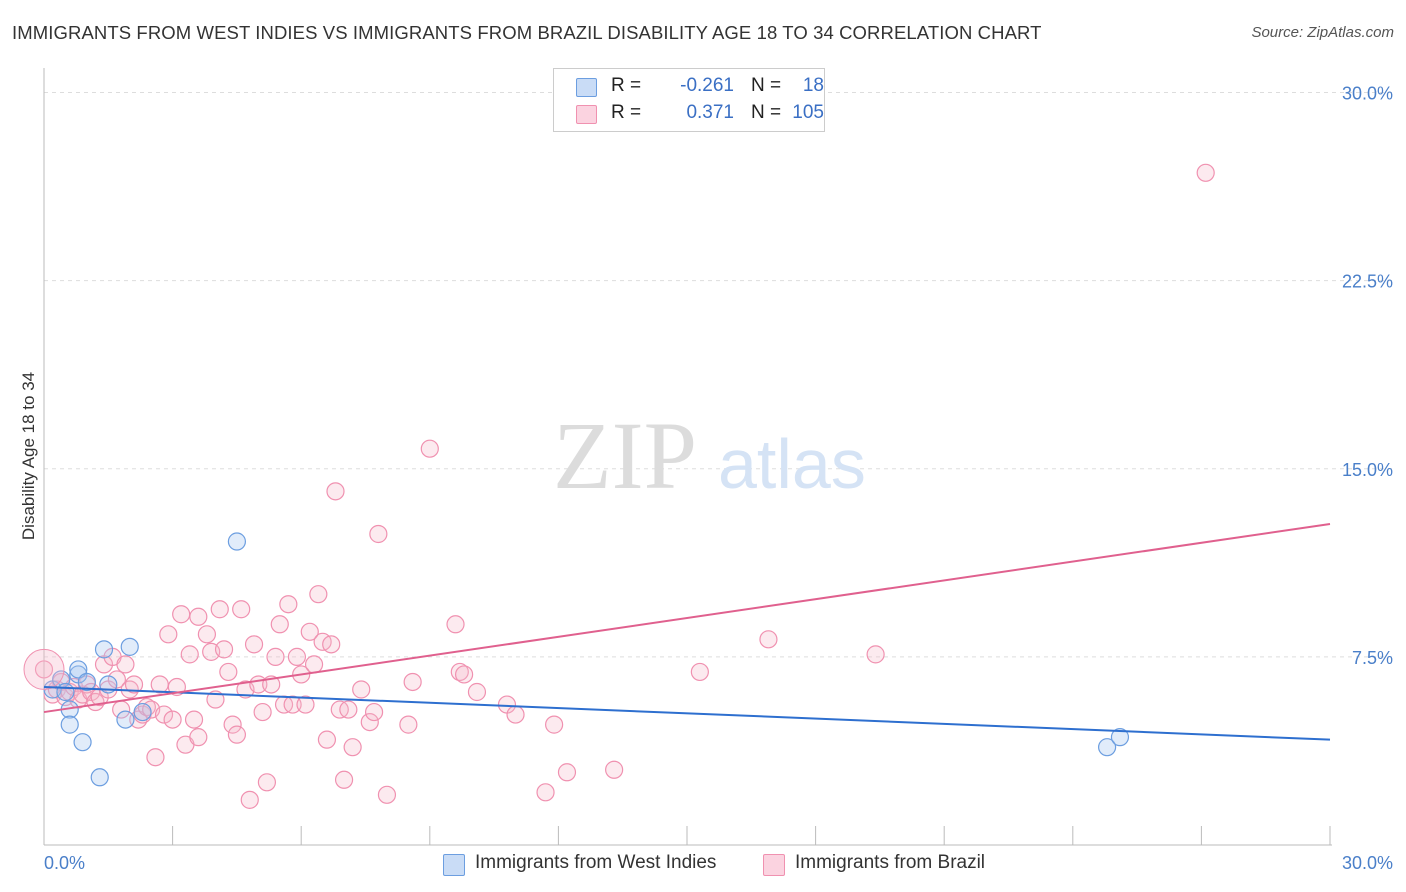 This screenshot has height=892, width=1406. Describe the element at coordinates (1367, 376) in the screenshot. I see `y-tick-labels: 7.5% 15.0% 22.5% 30.0%` at that location.